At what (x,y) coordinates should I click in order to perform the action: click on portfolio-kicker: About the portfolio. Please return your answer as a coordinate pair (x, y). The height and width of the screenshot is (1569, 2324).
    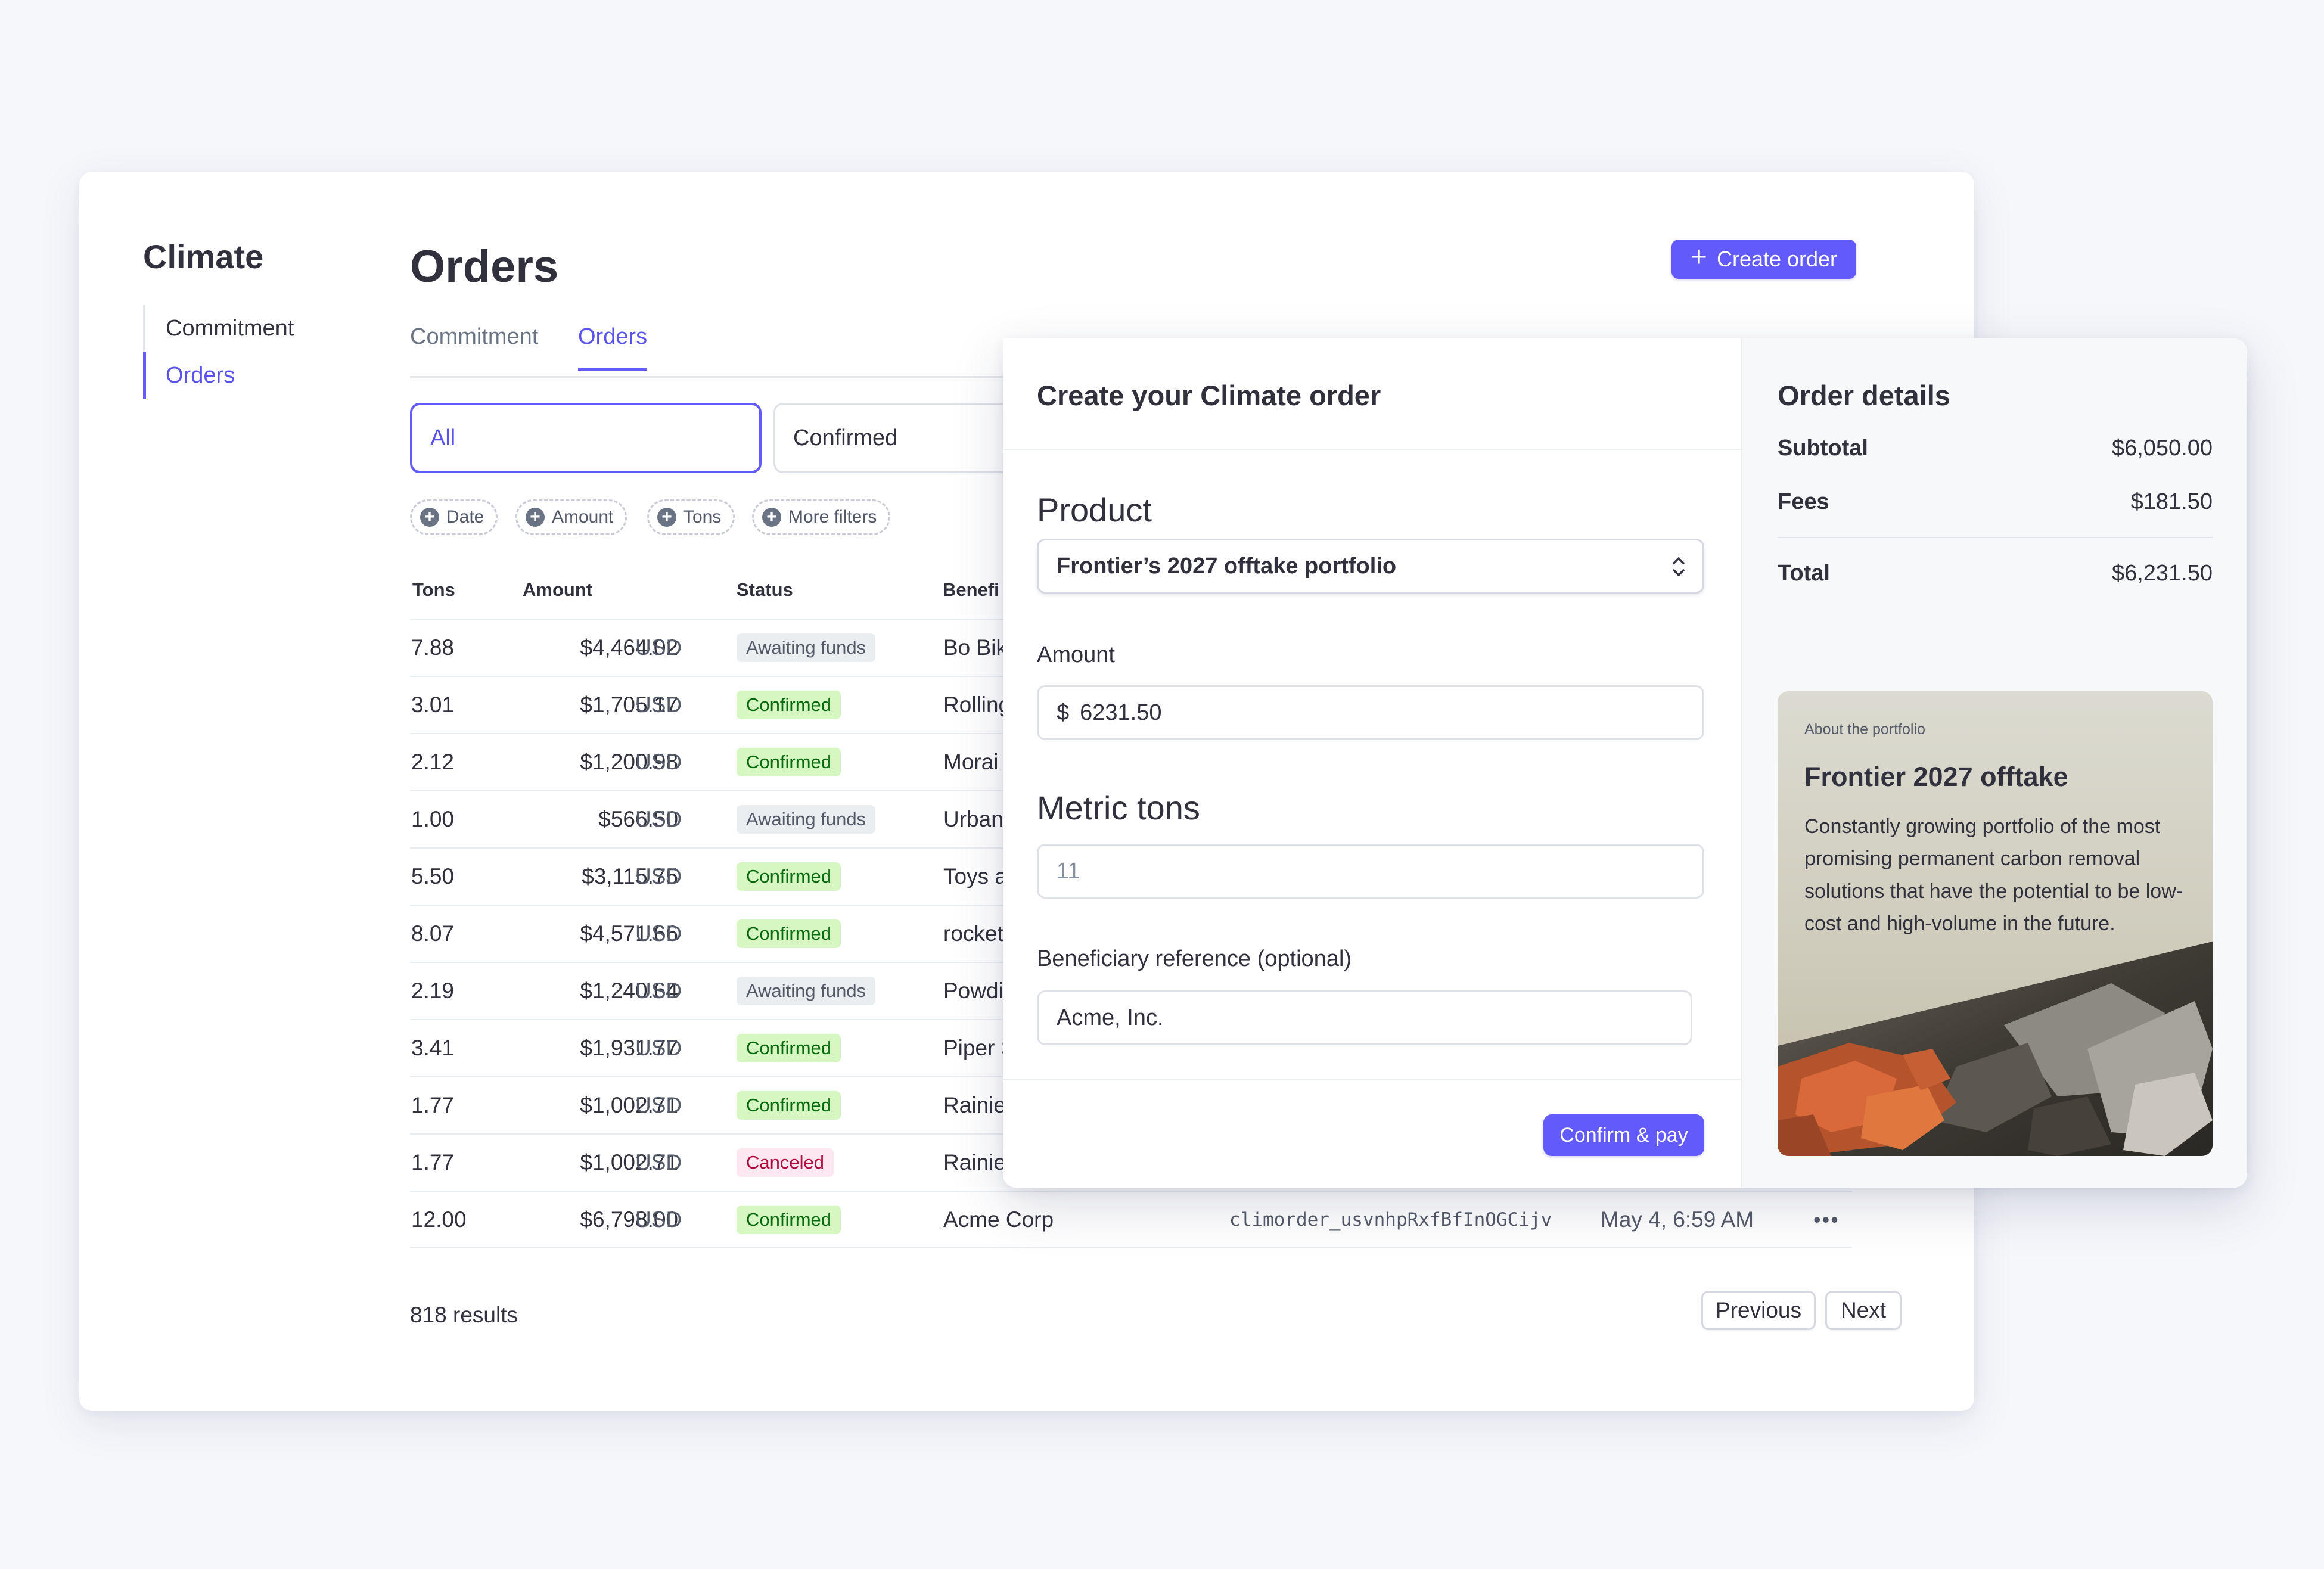
    Looking at the image, I should click on (1864, 729).